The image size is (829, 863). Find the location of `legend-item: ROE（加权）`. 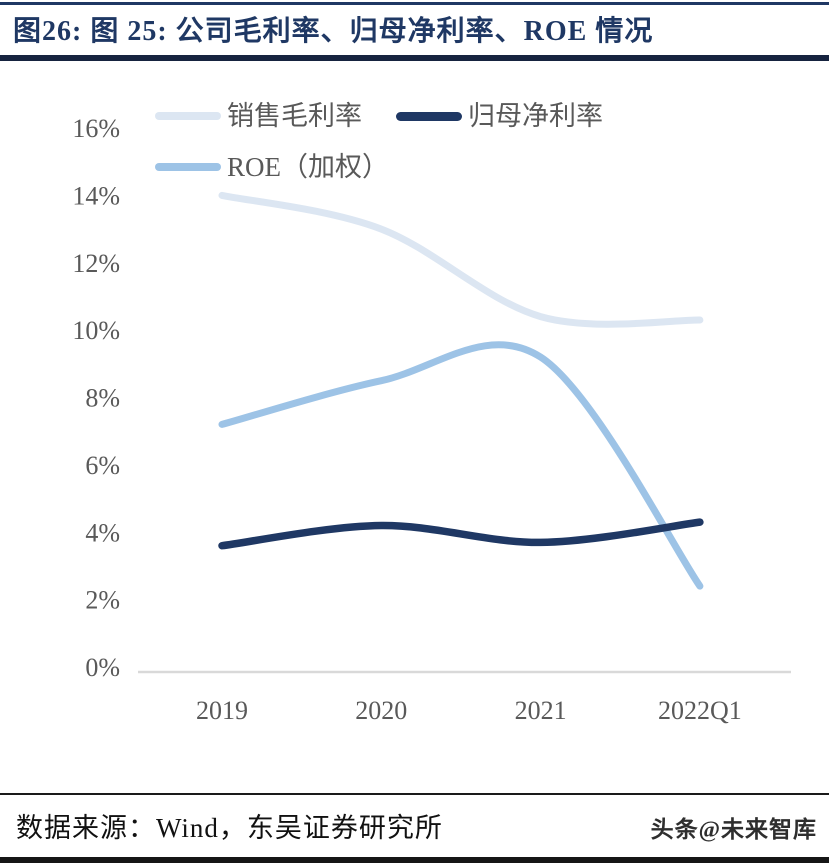

legend-item: ROE（加权） is located at coordinates (272, 167).